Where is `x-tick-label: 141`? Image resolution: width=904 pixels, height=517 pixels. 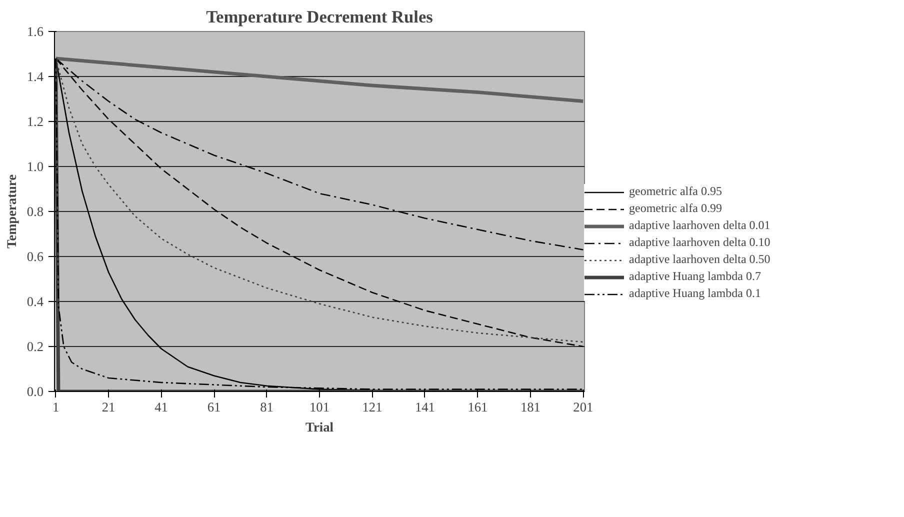 x-tick-label: 141 is located at coordinates (424, 407).